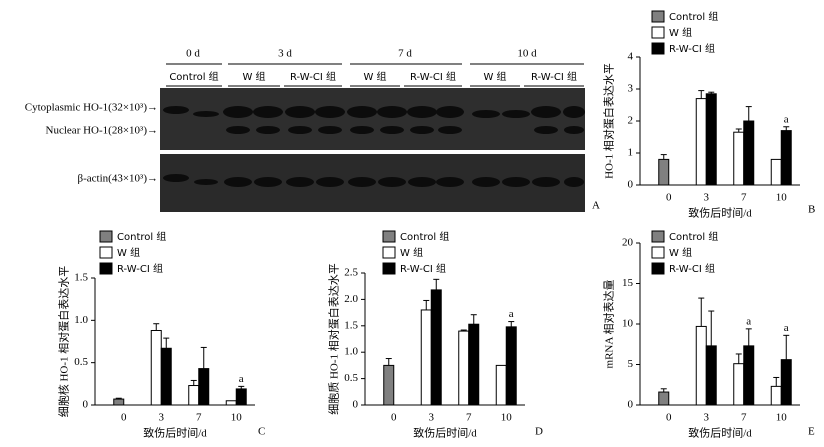 Image resolution: width=824 pixels, height=447 pixels. I want to click on y-tick-label: 20, so click(628, 243).